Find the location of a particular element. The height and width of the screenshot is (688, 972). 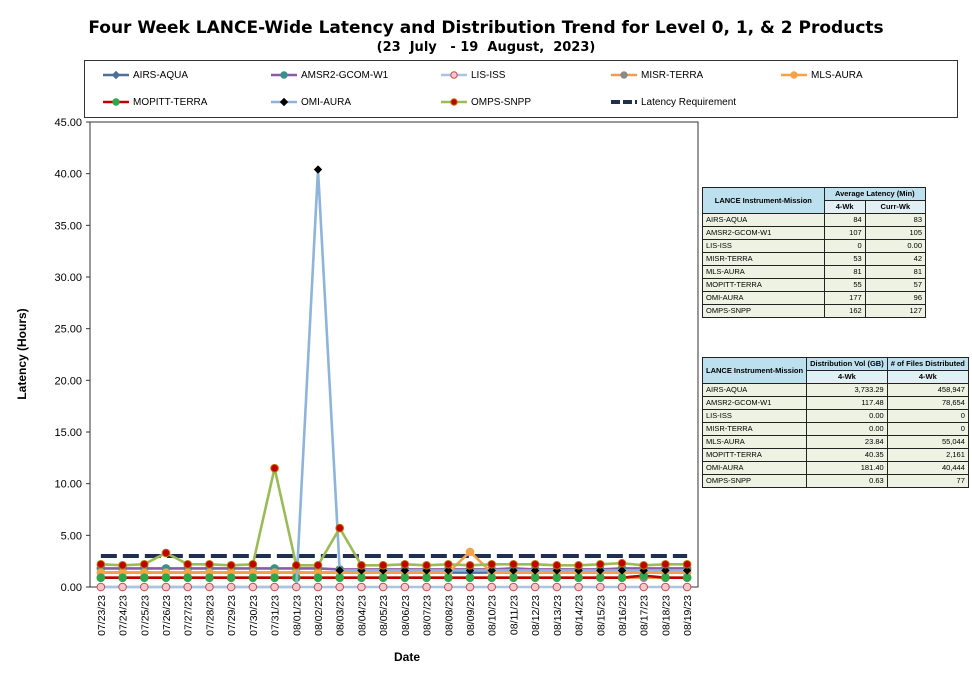

latency-table-sub-4wk: 4-Wk is located at coordinates (844, 207).